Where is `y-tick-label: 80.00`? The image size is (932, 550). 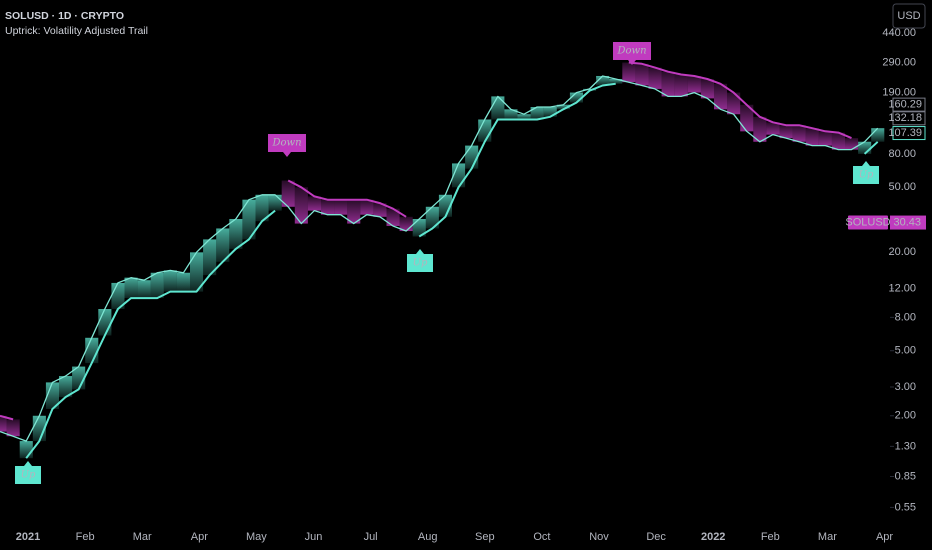 y-tick-label: 80.00 is located at coordinates (902, 154).